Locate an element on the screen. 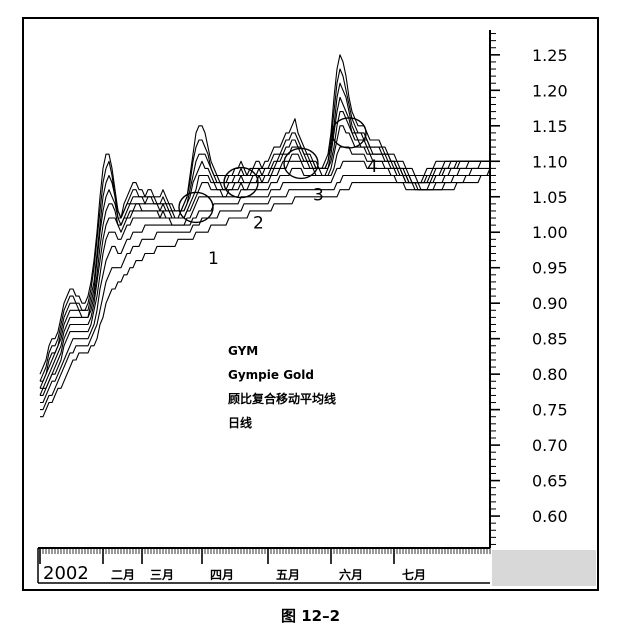  y-tick-label: 1.00 is located at coordinates (550, 232).